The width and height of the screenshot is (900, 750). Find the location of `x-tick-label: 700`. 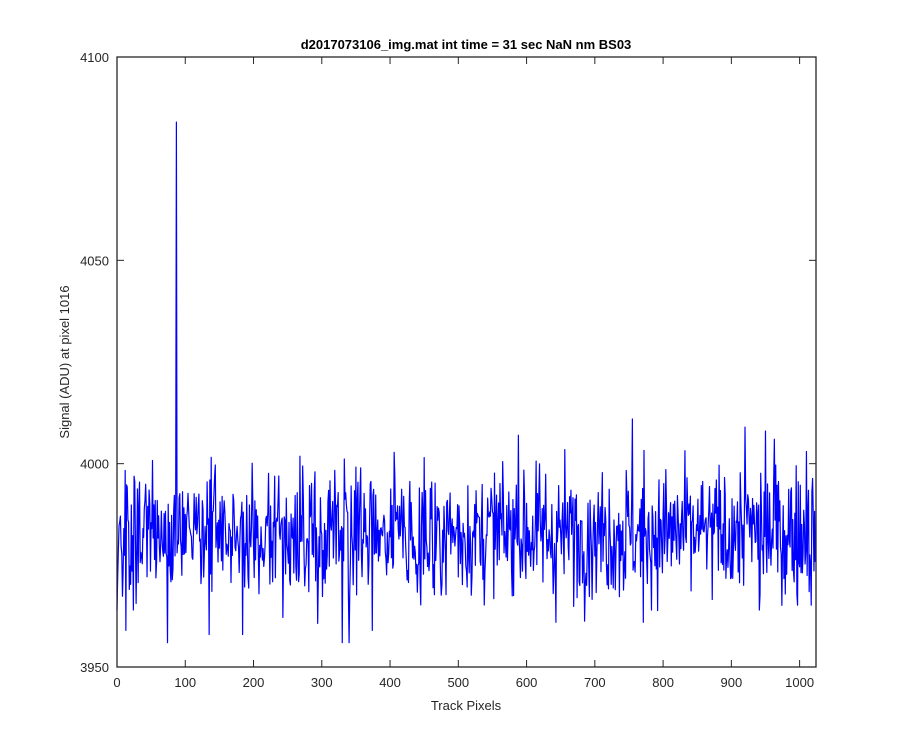

x-tick-label: 700 is located at coordinates (595, 682).